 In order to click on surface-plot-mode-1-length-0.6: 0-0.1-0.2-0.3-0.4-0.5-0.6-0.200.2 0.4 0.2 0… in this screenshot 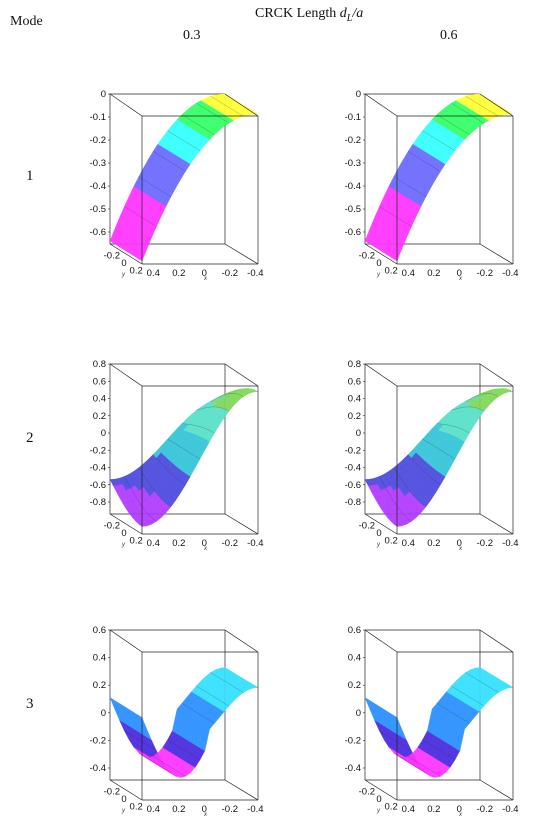, I will do `click(432, 185)`.